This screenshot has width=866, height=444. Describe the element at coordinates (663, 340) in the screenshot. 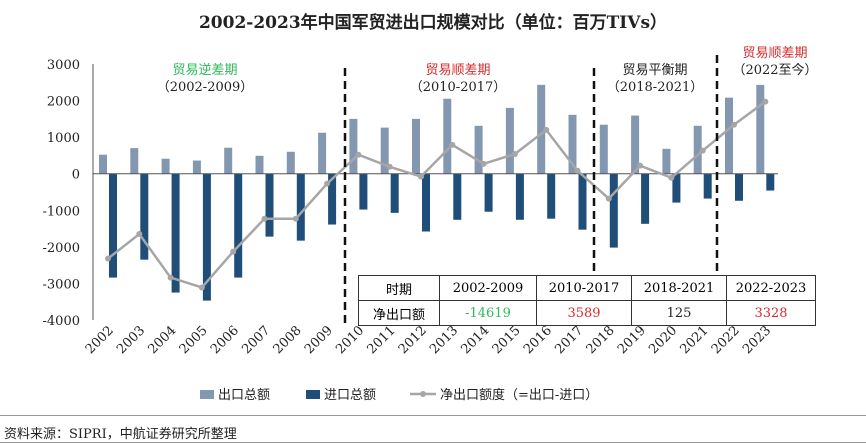

I see `x-tick-label: 2020` at that location.